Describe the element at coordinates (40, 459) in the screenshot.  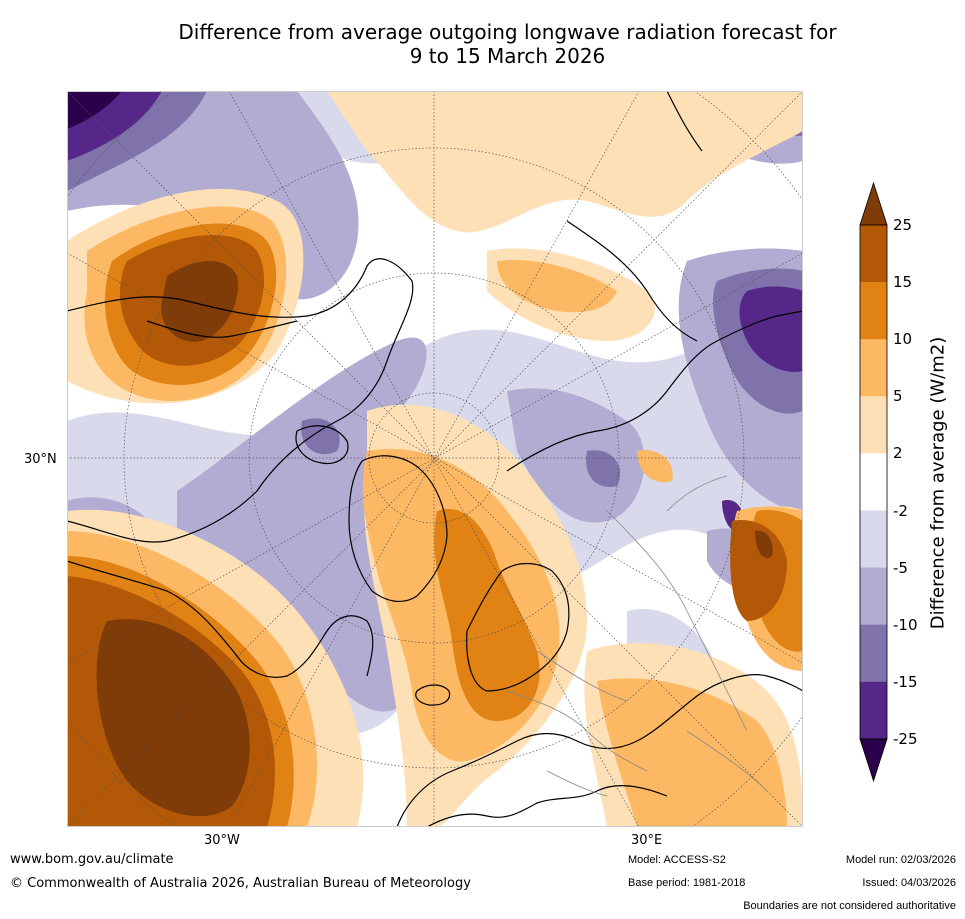
I see `lat-label-30n: 30°N` at that location.